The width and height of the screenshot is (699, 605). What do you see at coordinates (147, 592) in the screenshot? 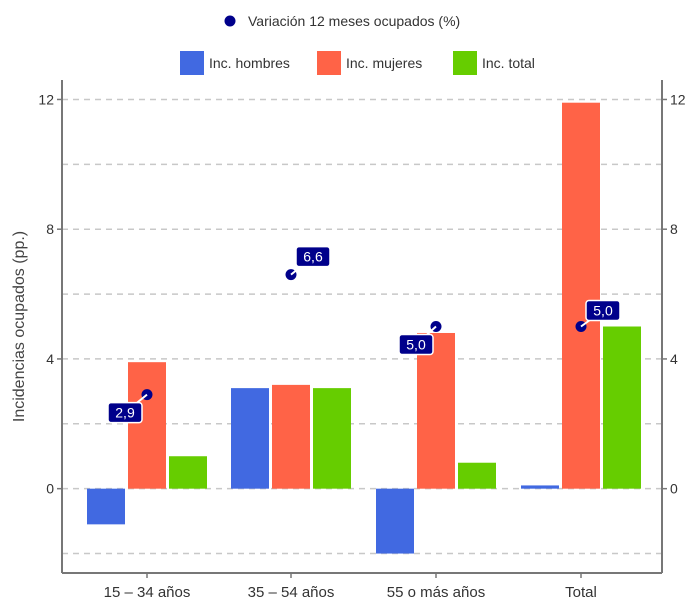
I see `x-tick-label: 15 – 34 años` at bounding box center [147, 592].